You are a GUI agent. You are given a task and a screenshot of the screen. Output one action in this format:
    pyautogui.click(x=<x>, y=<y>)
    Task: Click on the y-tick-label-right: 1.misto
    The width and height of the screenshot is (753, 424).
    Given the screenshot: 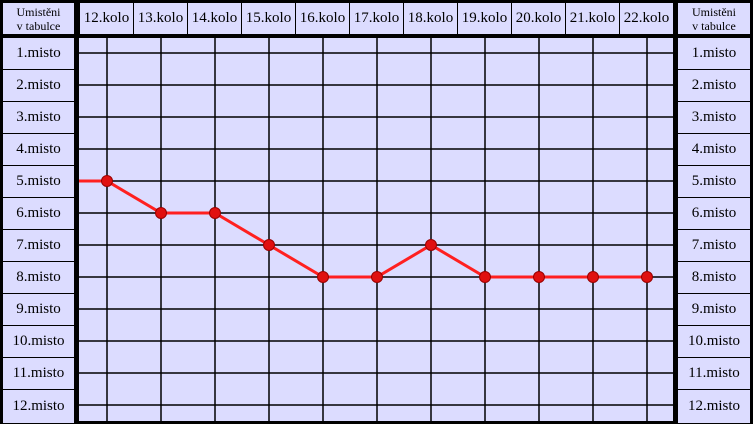 What is the action you would take?
    pyautogui.click(x=714, y=53)
    